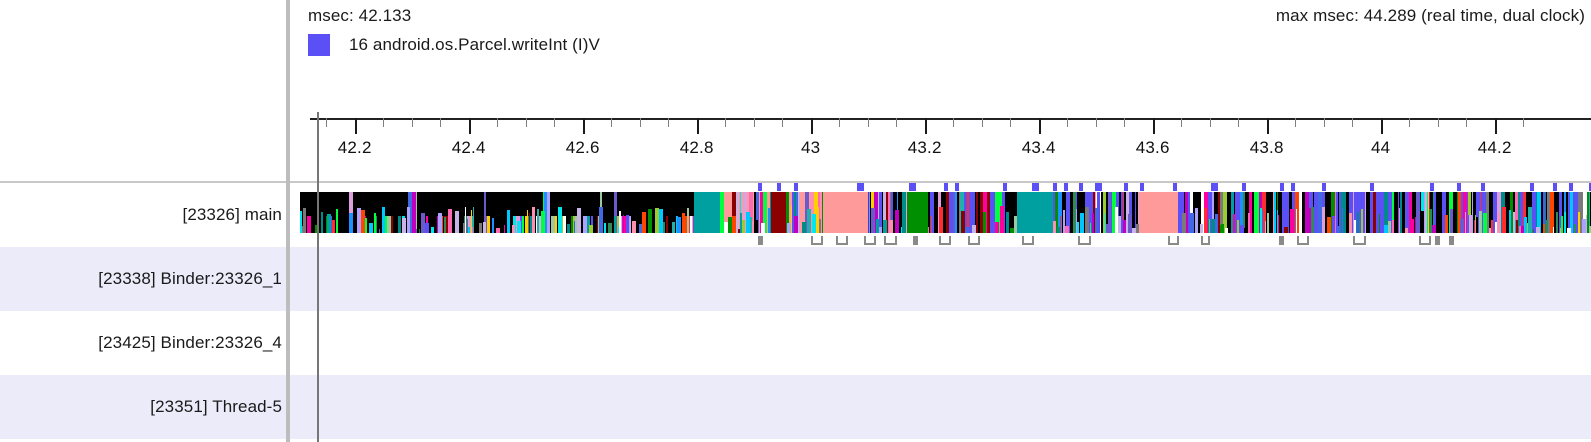 Image resolution: width=1591 pixels, height=442 pixels. What do you see at coordinates (317, 277) in the screenshot?
I see `time-cursor-line` at bounding box center [317, 277].